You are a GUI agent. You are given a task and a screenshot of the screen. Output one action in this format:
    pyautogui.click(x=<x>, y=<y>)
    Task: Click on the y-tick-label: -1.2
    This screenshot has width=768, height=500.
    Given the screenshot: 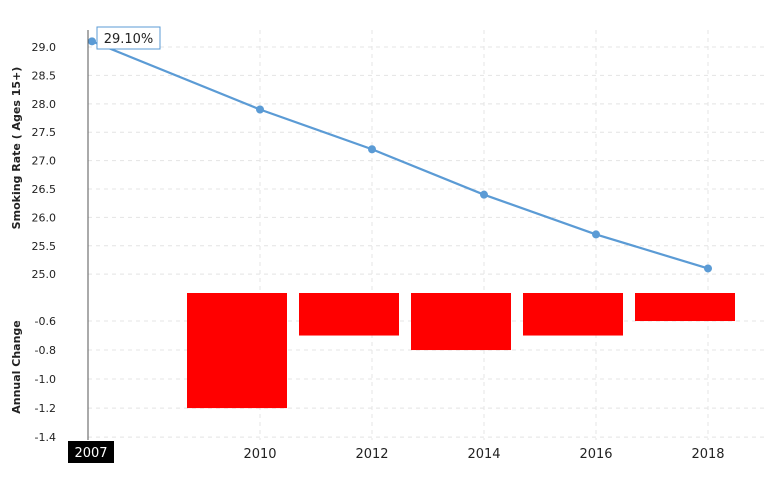 What is the action you would take?
    pyautogui.click(x=45, y=408)
    